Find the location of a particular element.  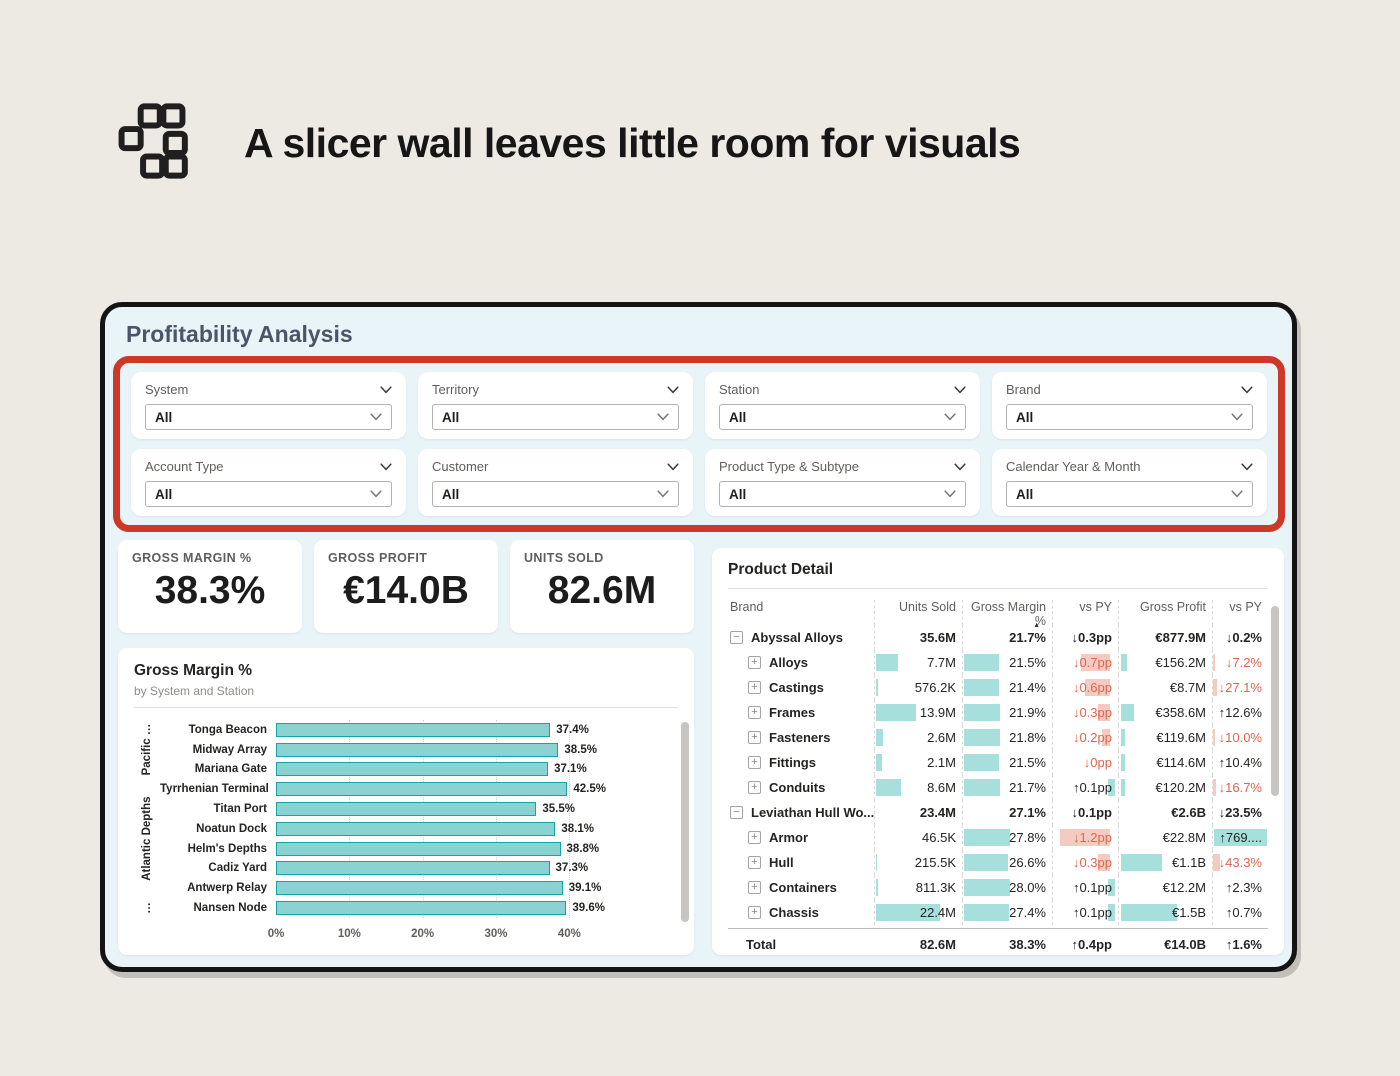

chart-category-label: Titan Port is located at coordinates (240, 809).